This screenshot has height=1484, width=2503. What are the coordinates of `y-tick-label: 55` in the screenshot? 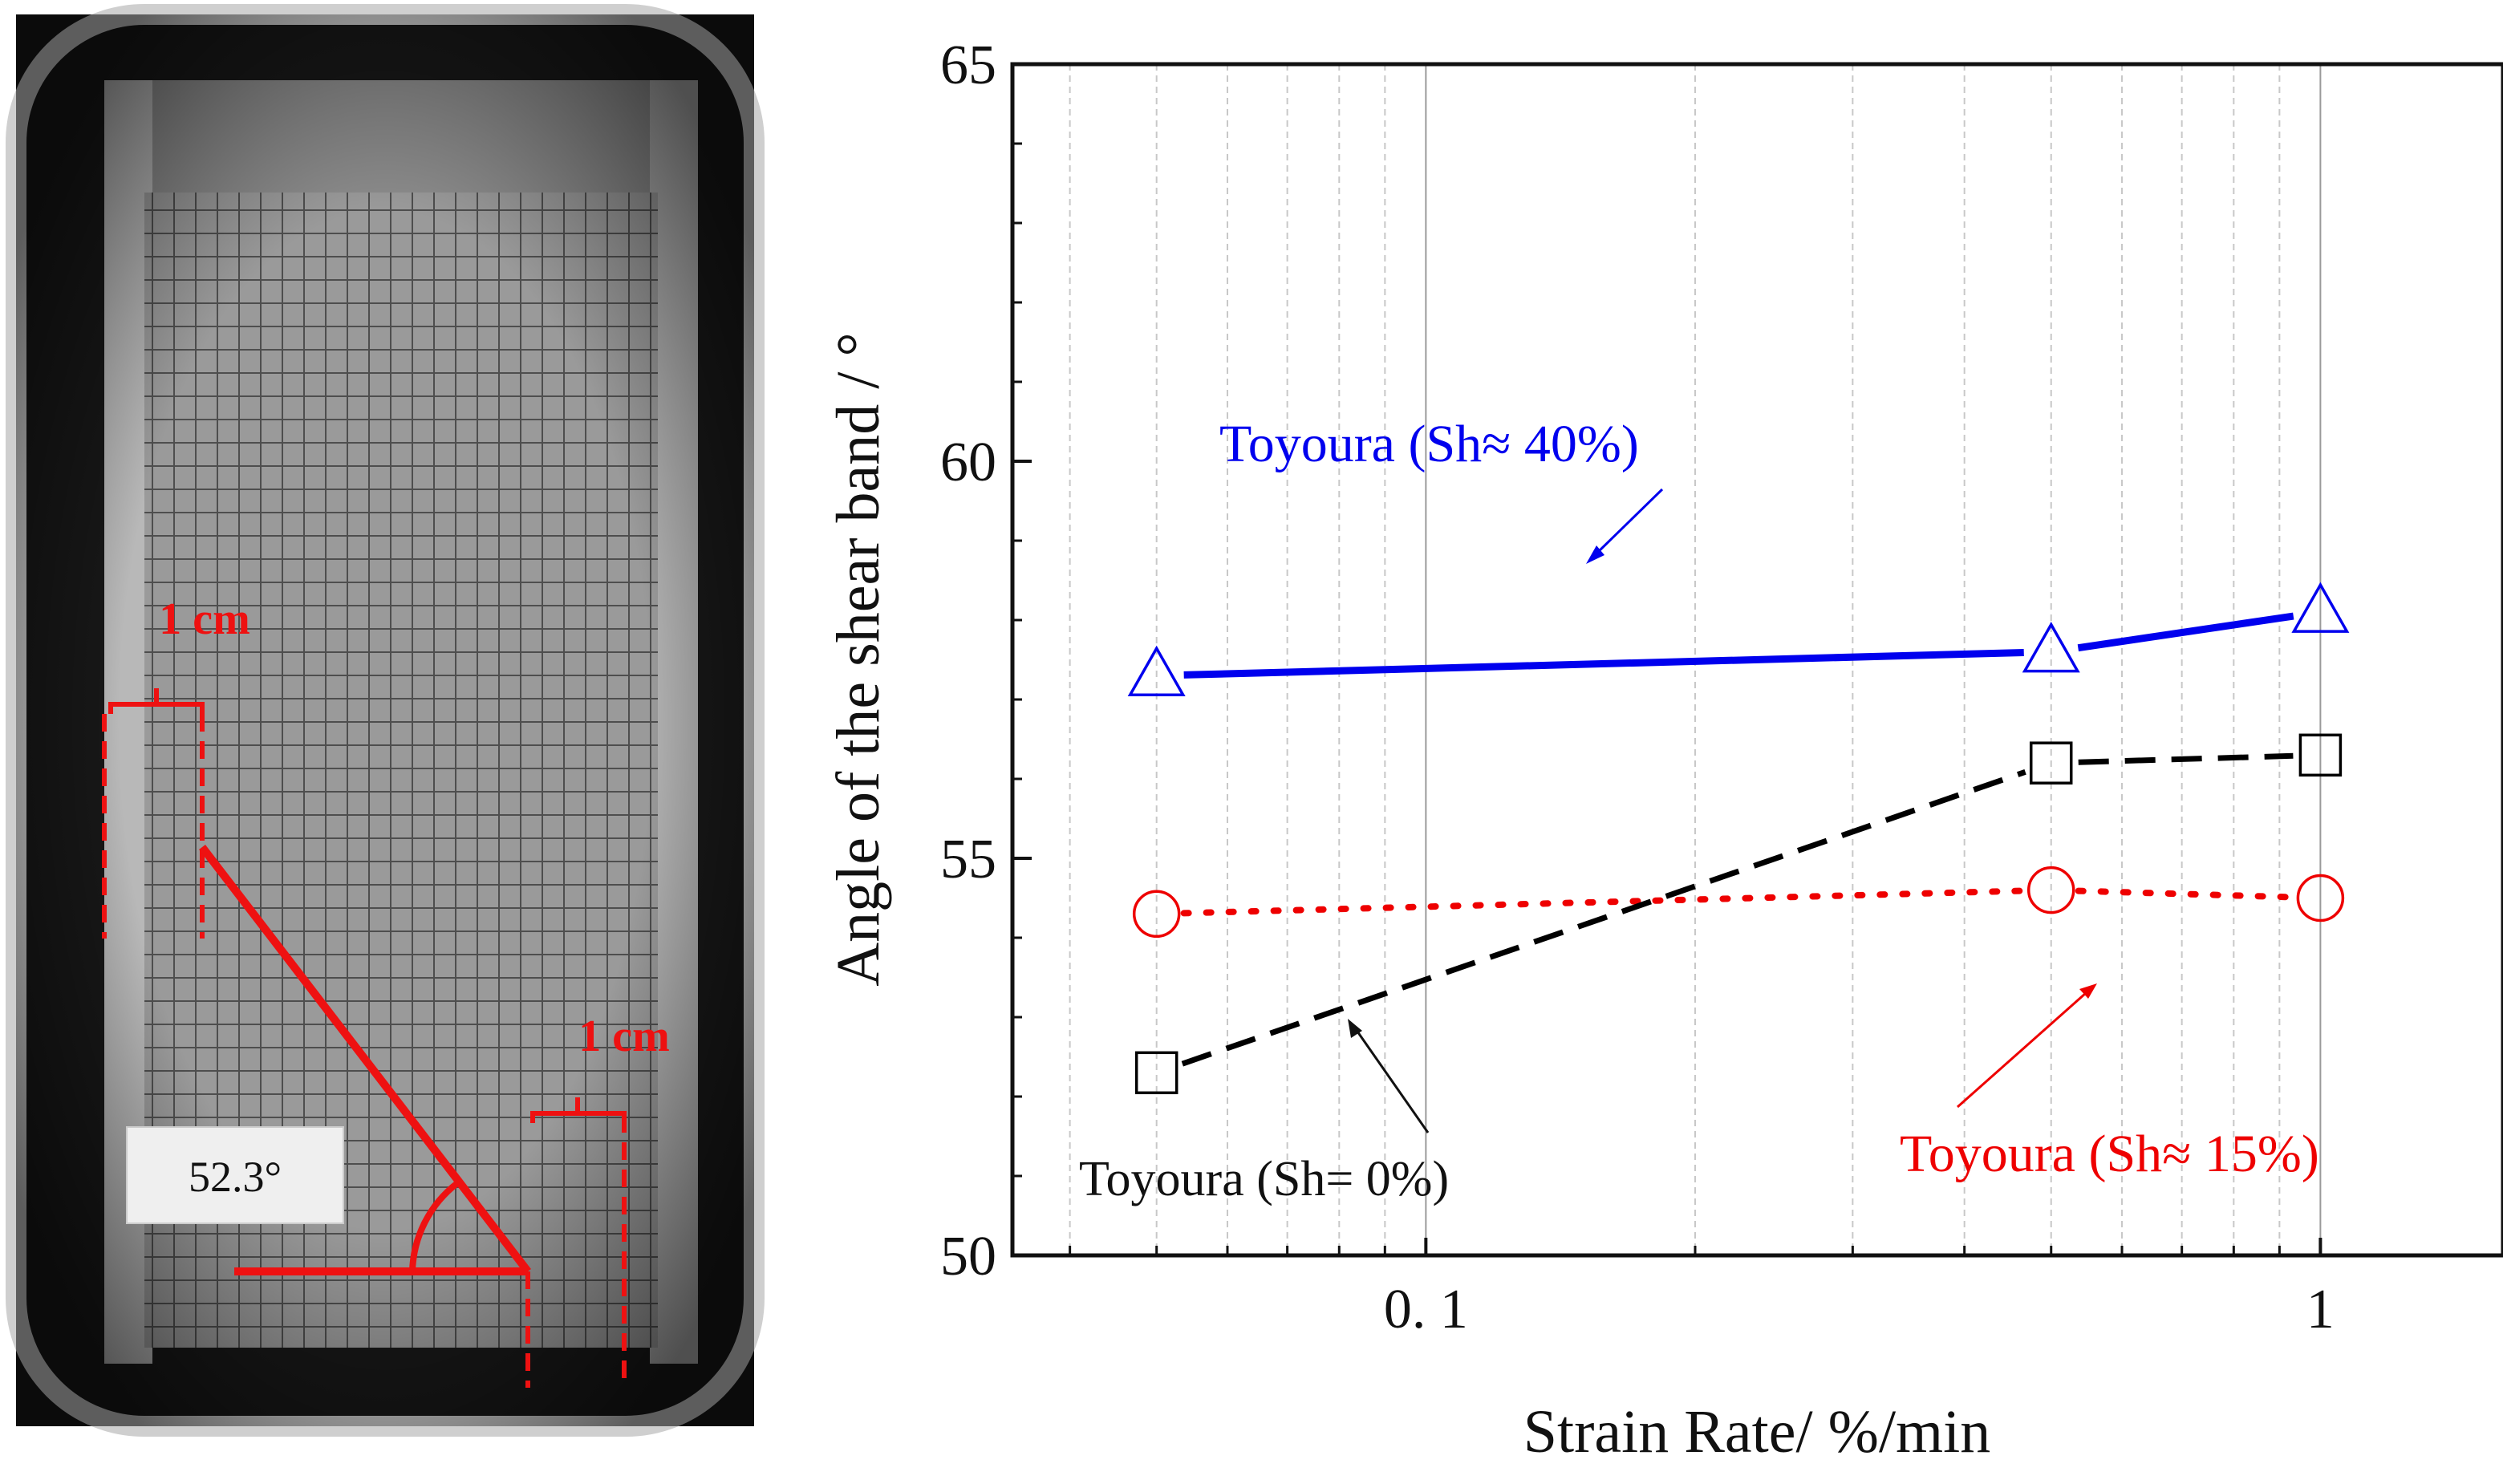 It's located at (968, 859).